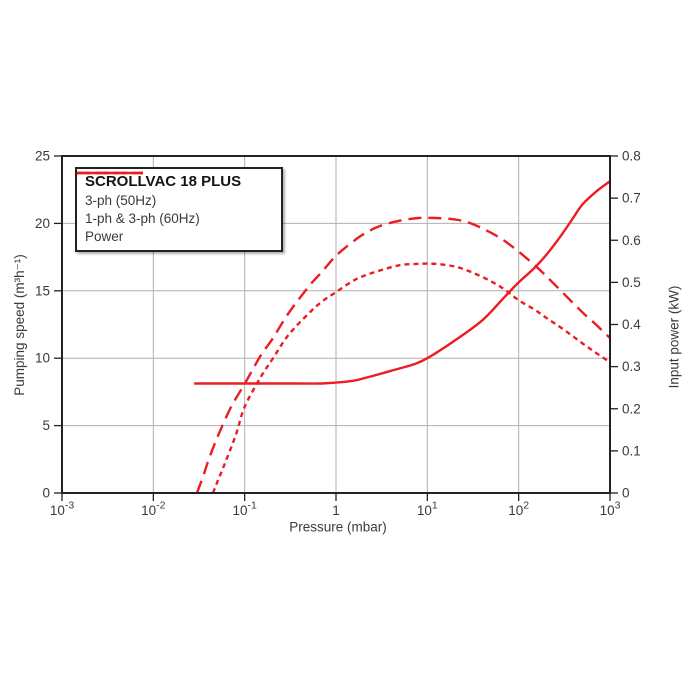  Describe the element at coordinates (336, 510) in the screenshot. I see `x-tick-label: 1` at that location.